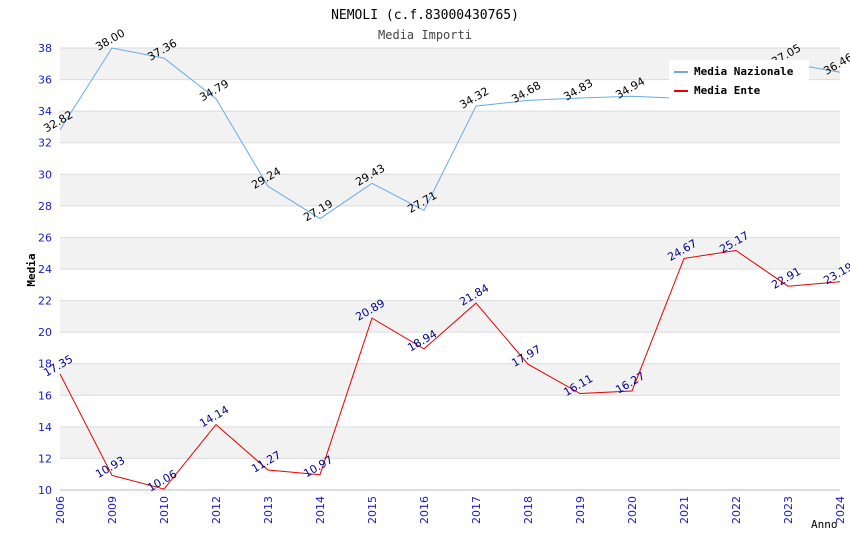  Describe the element at coordinates (112, 510) in the screenshot. I see `x-tick-label: 2009` at that location.